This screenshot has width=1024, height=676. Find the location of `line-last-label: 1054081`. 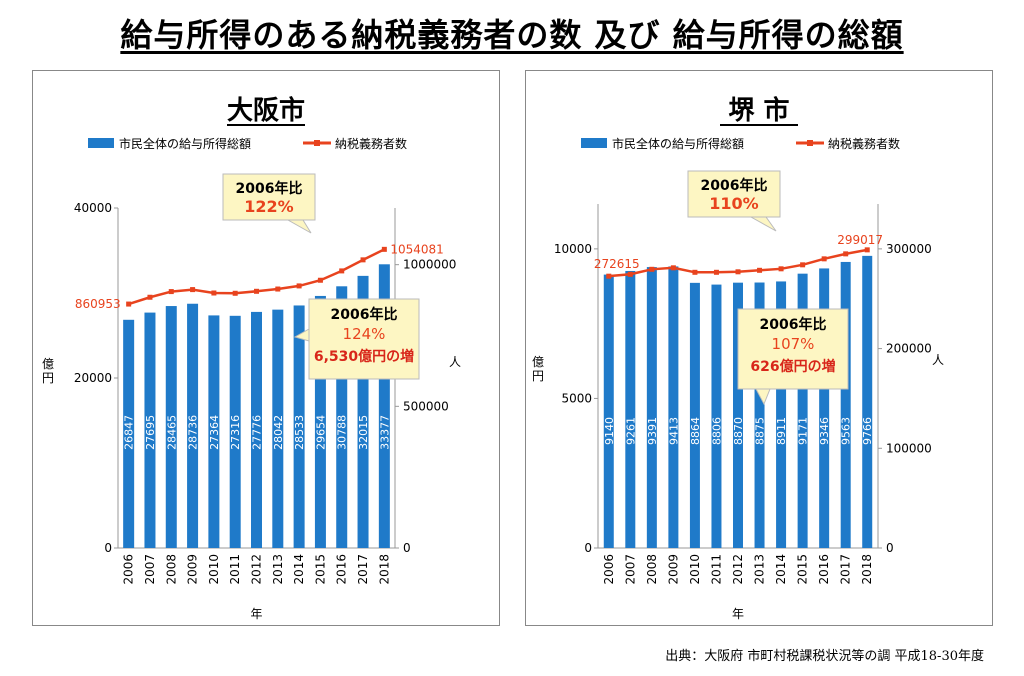

line-last-label: 1054081 is located at coordinates (416, 249).